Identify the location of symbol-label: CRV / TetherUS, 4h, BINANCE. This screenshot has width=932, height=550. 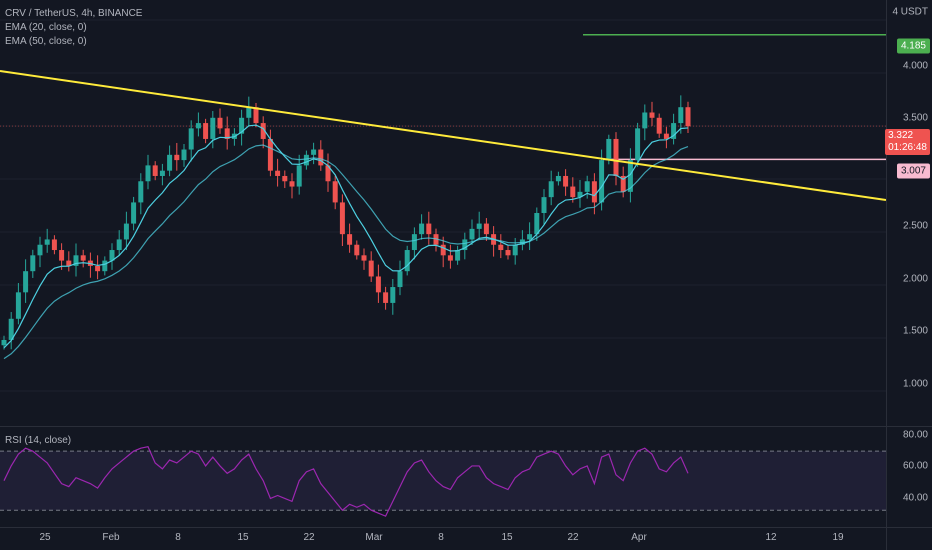
(74, 13).